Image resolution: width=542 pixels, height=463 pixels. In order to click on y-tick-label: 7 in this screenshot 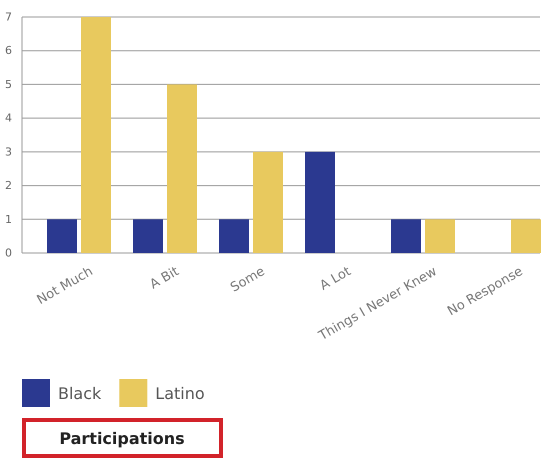, I will do `click(8, 17)`.